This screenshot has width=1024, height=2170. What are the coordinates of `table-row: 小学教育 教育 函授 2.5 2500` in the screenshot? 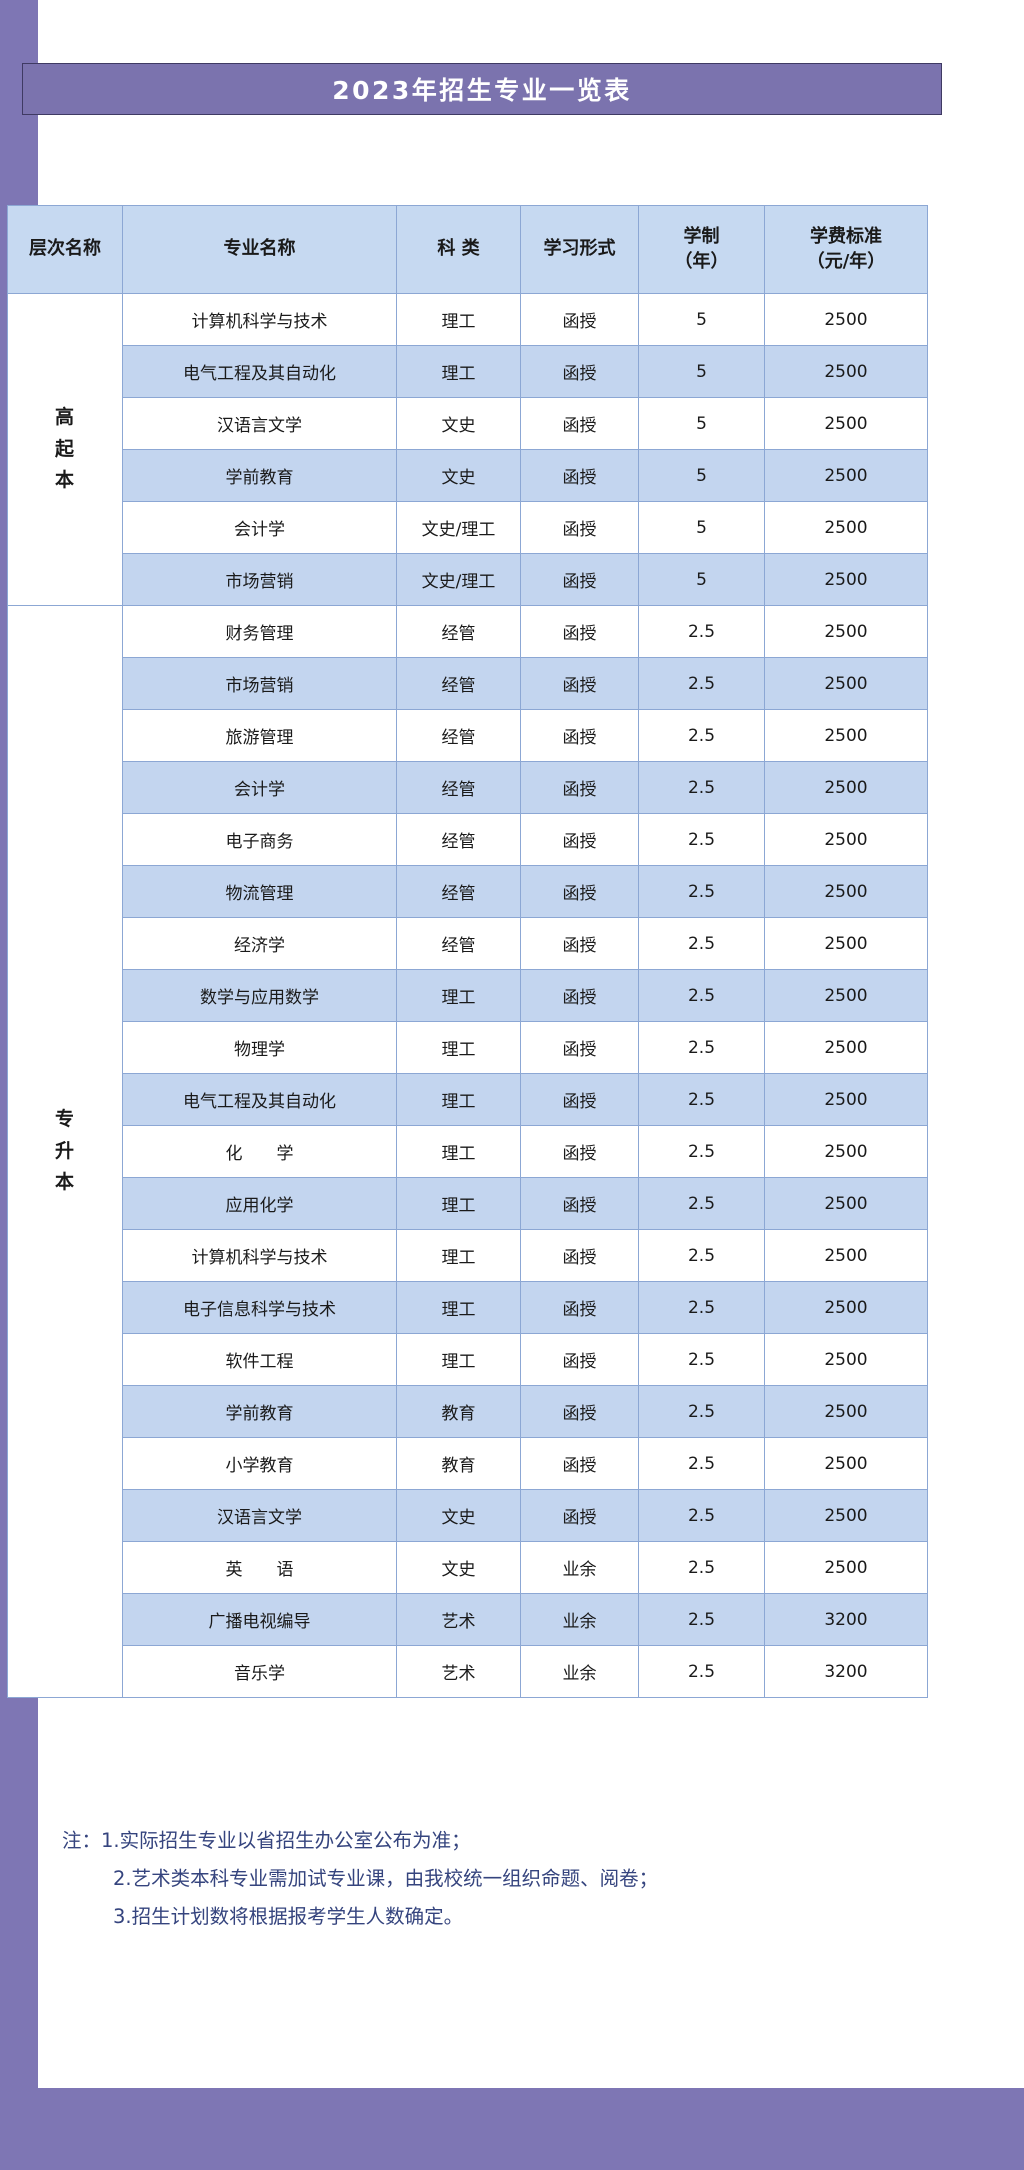 It's located at (468, 1463).